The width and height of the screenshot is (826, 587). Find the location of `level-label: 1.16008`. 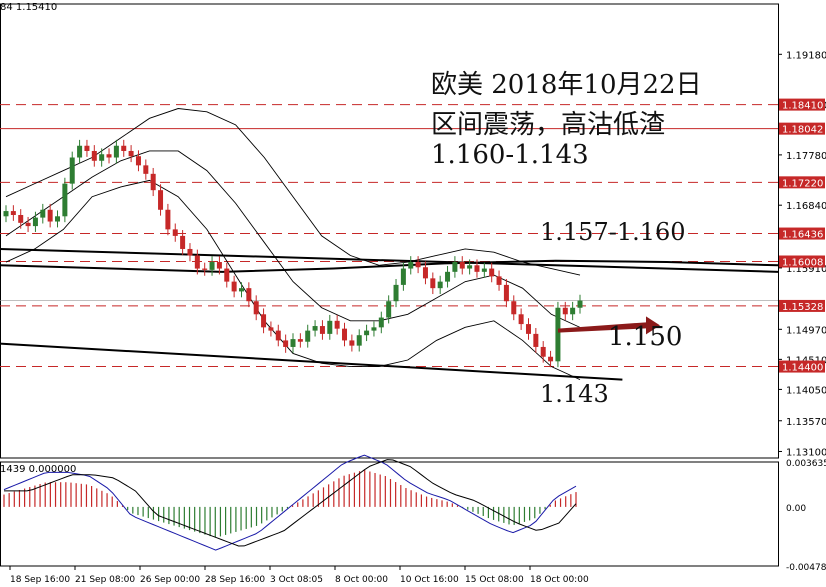

level-label: 1.16008 is located at coordinates (802, 263).